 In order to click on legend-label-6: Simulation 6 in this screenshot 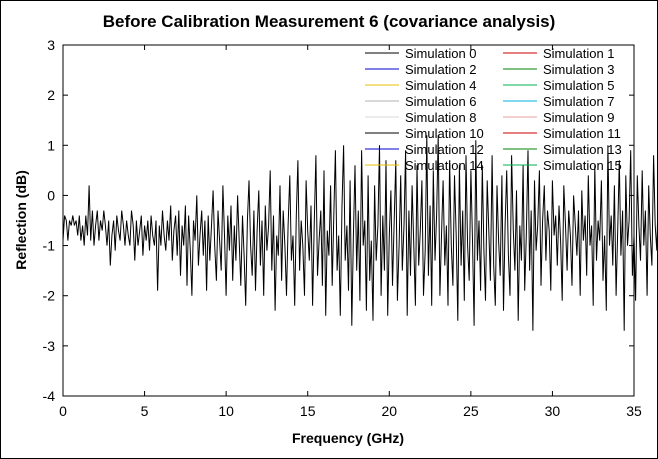, I will do `click(441, 101)`.